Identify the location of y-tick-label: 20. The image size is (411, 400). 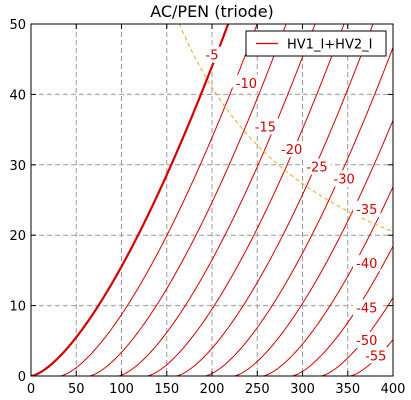
(17, 236).